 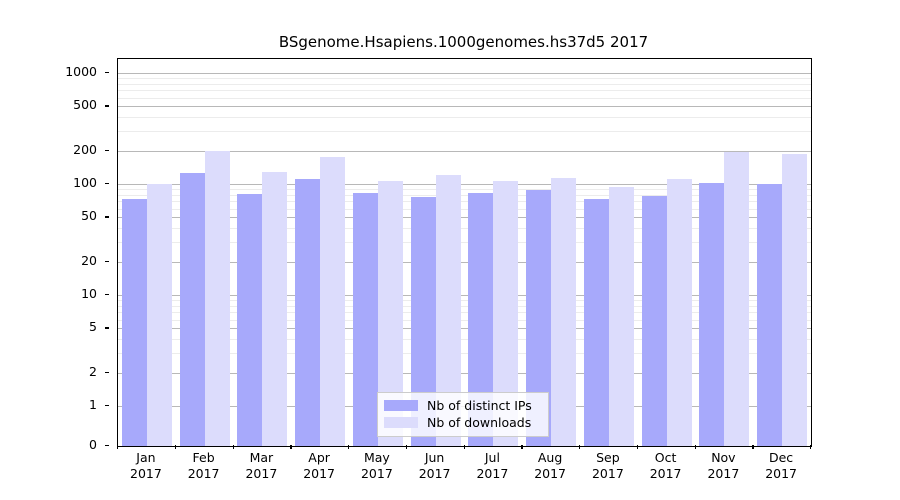 What do you see at coordinates (261, 457) in the screenshot?
I see `x-tick-label-month: Mar` at bounding box center [261, 457].